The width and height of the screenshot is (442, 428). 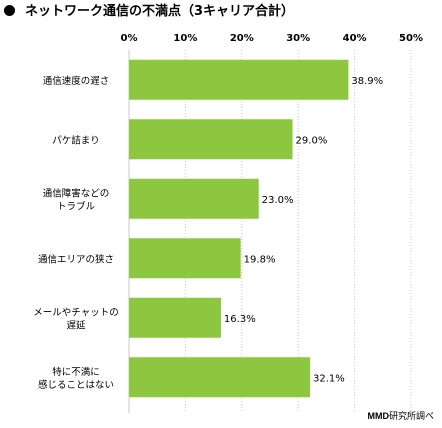 What do you see at coordinates (240, 319) in the screenshot?
I see `bar-value-label: 16.3%` at bounding box center [240, 319].